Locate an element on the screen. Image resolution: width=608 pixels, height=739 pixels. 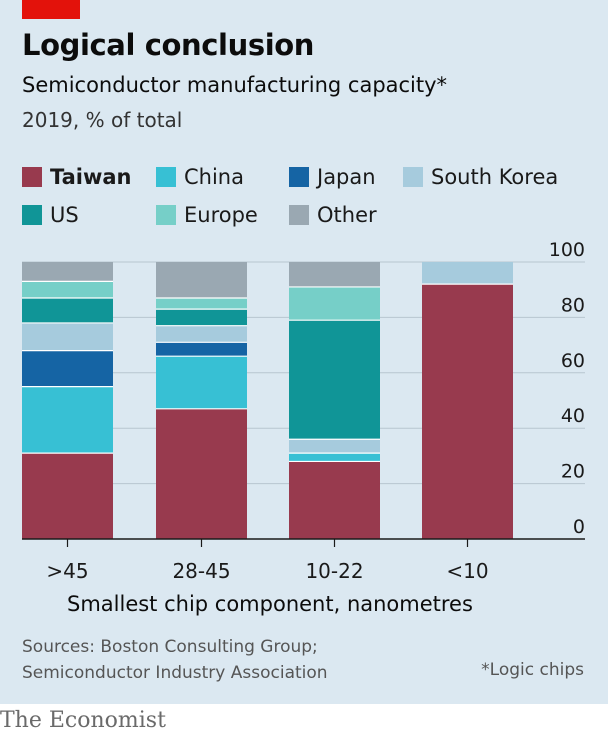
y-tick-label: 60 is located at coordinates (573, 361).